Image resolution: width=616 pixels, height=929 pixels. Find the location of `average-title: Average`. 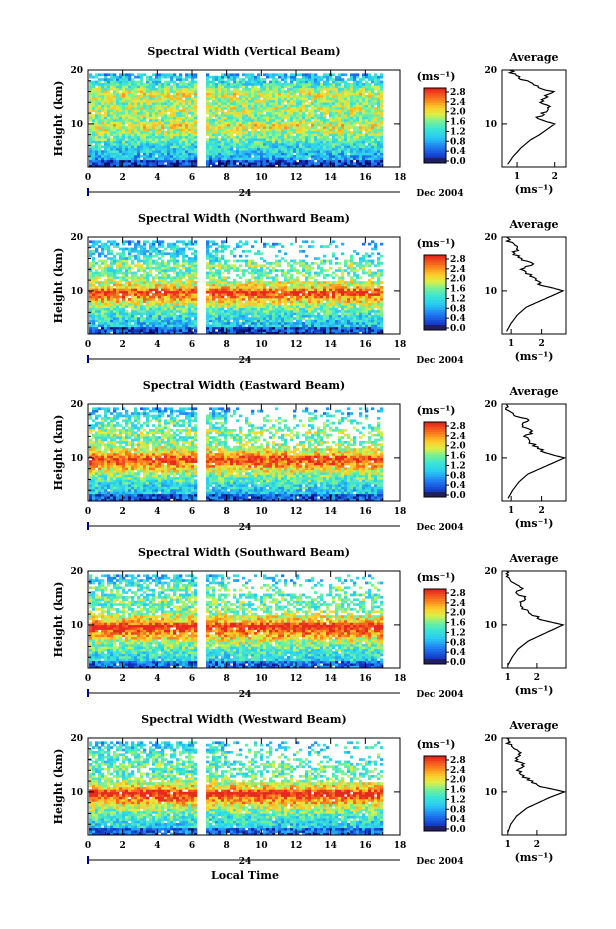

average-title: Average is located at coordinates (533, 57).